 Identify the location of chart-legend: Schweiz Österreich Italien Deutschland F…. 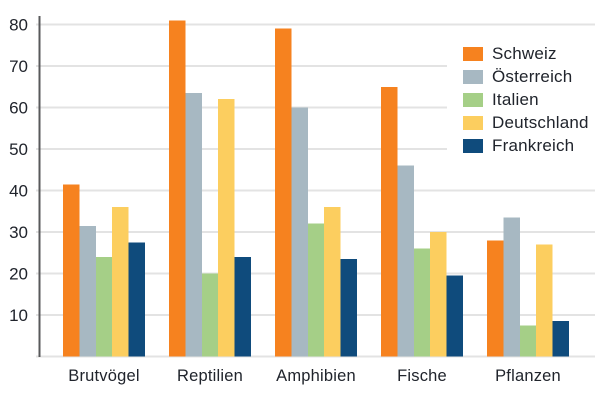
(523, 99).